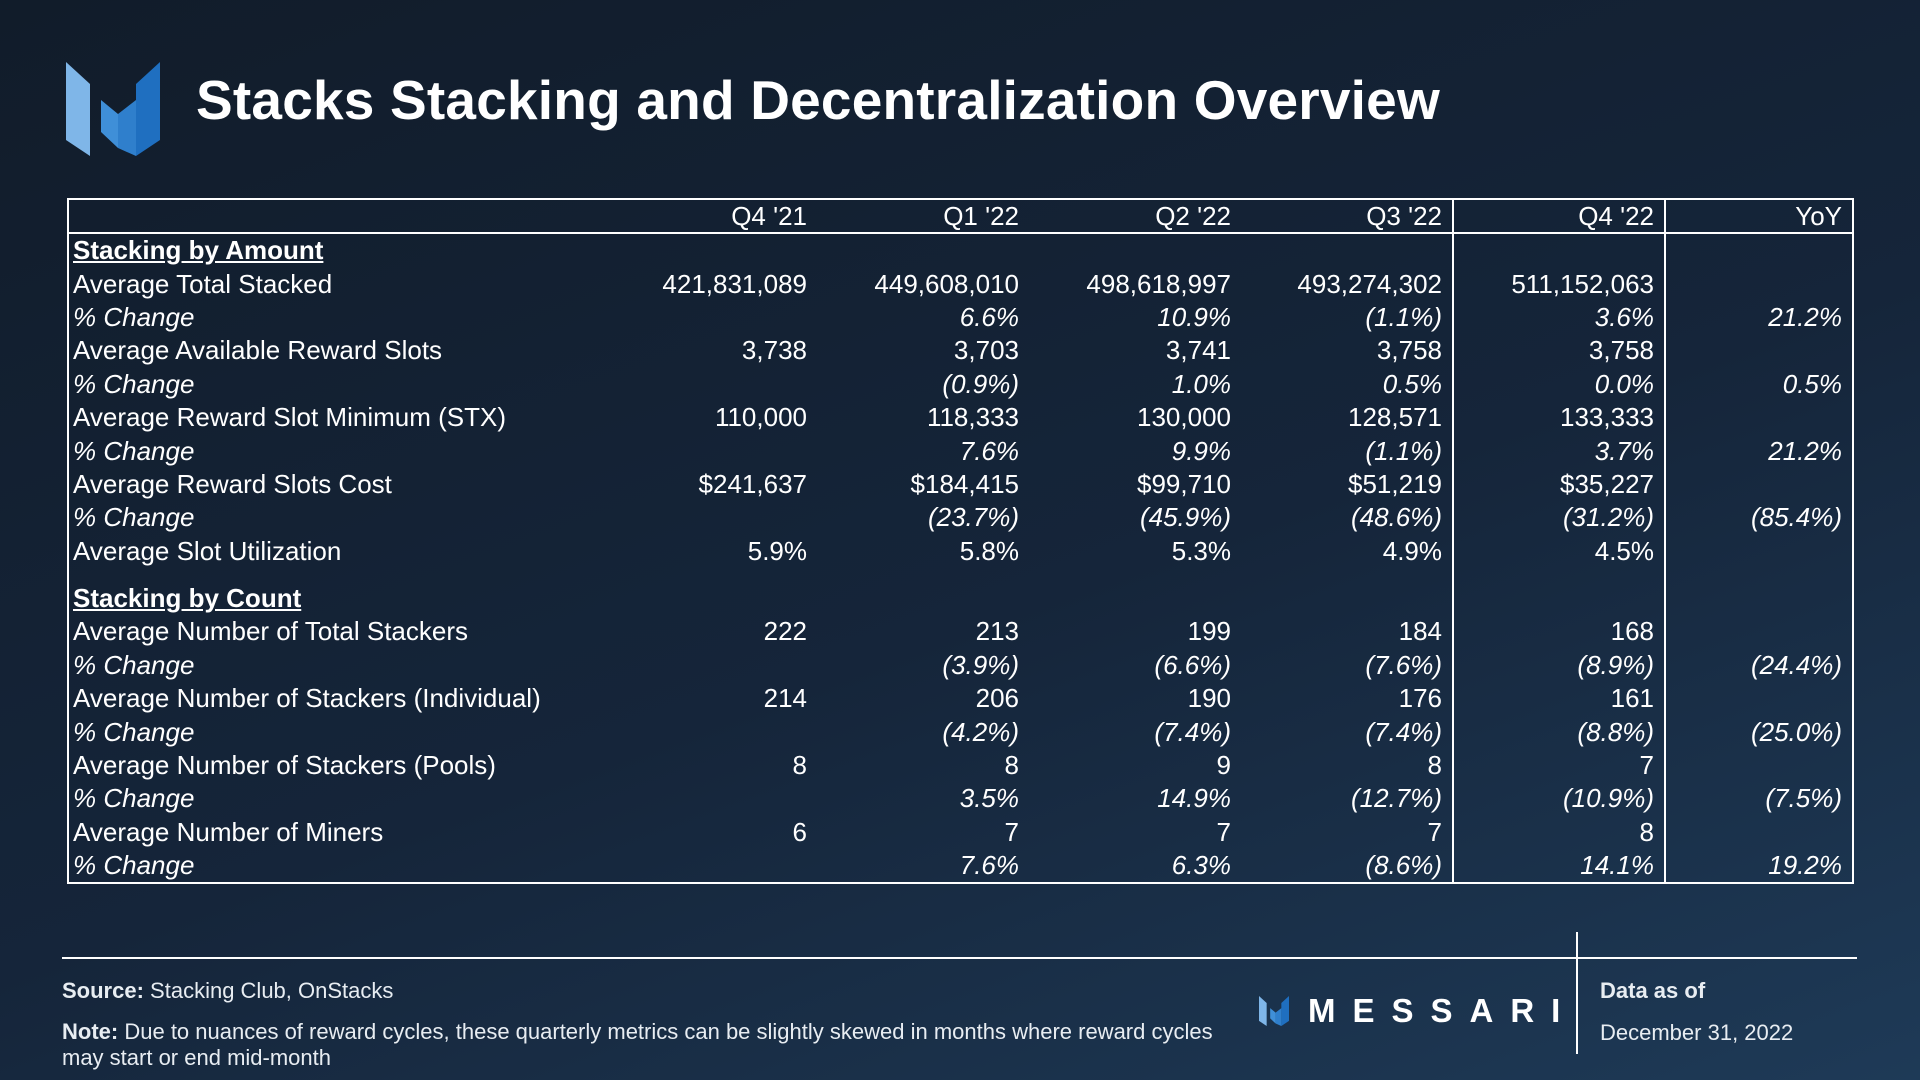 The image size is (1920, 1080). I want to click on table-cell: 3,703, so click(986, 350).